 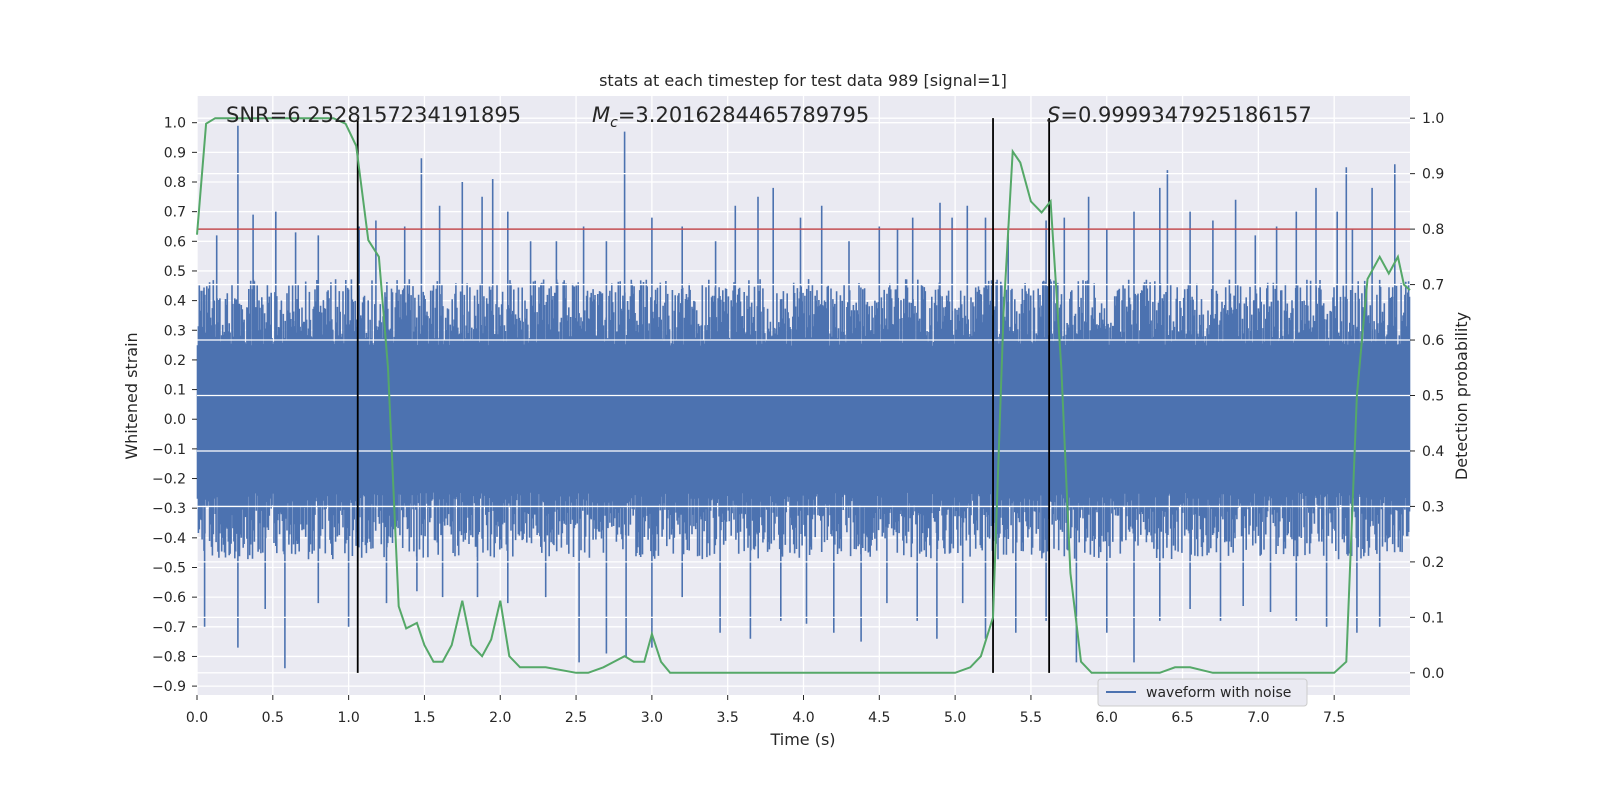 I want to click on y-right-tick-label: 0.4, so click(x=1433, y=452).